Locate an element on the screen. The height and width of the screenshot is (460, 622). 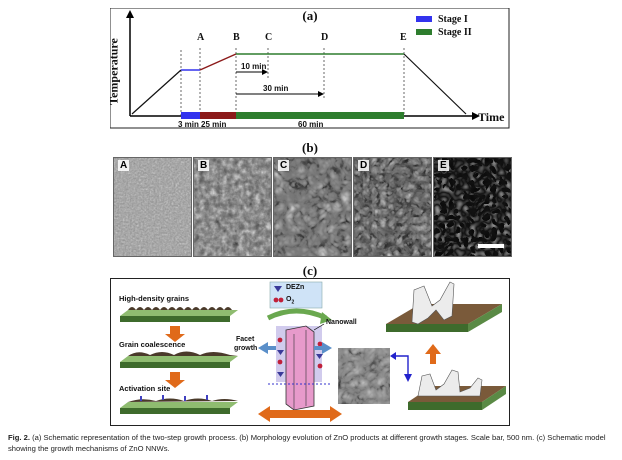
arrow-up-orange is located at coordinates (433, 354).